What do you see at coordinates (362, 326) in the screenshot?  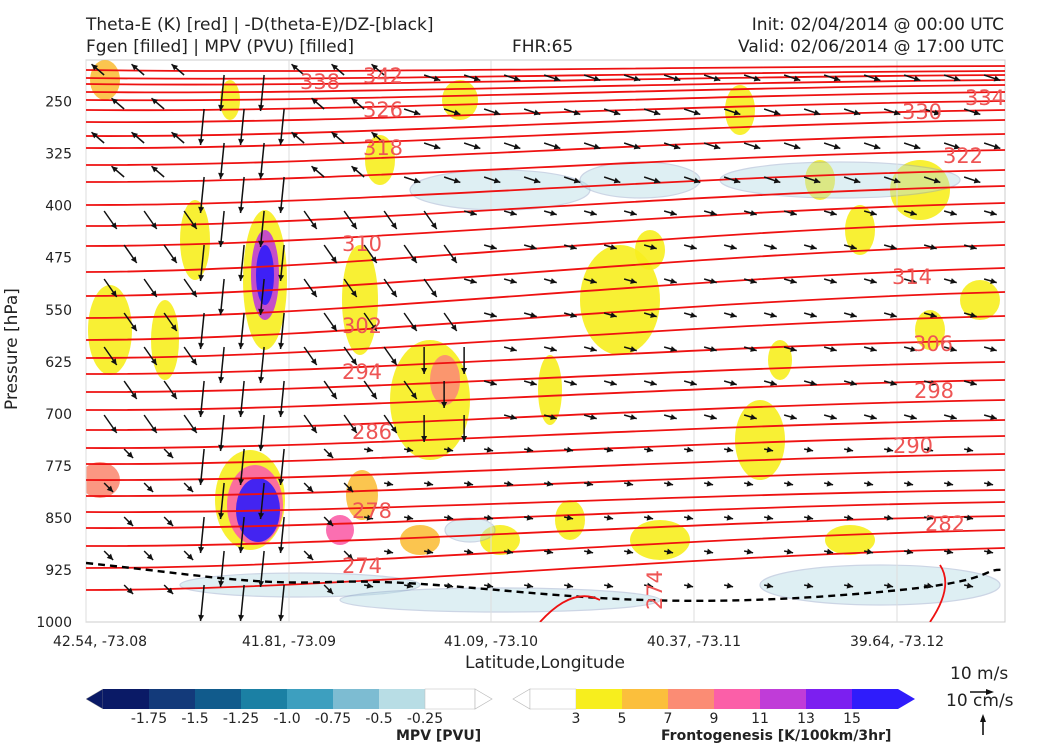 I see `theta-e-label: 302` at bounding box center [362, 326].